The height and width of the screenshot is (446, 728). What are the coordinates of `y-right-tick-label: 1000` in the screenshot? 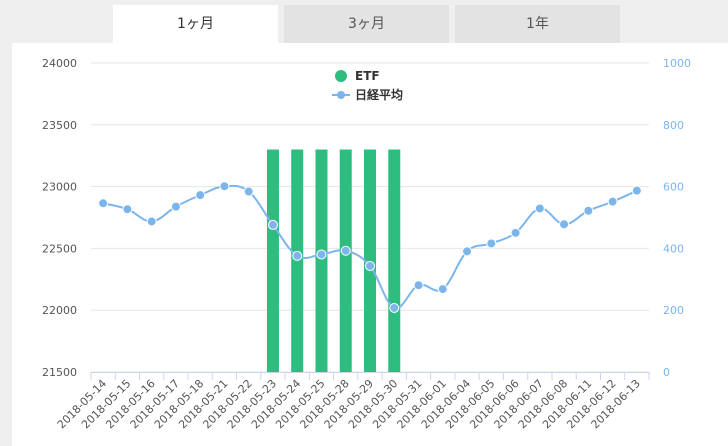 It's located at (677, 63).